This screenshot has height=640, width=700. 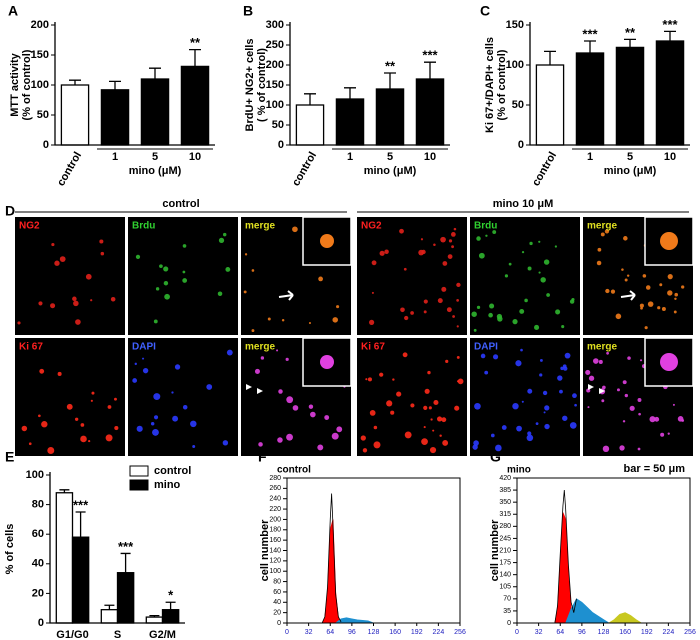 I want to click on x-tick-label: 256, so click(x=460, y=632).